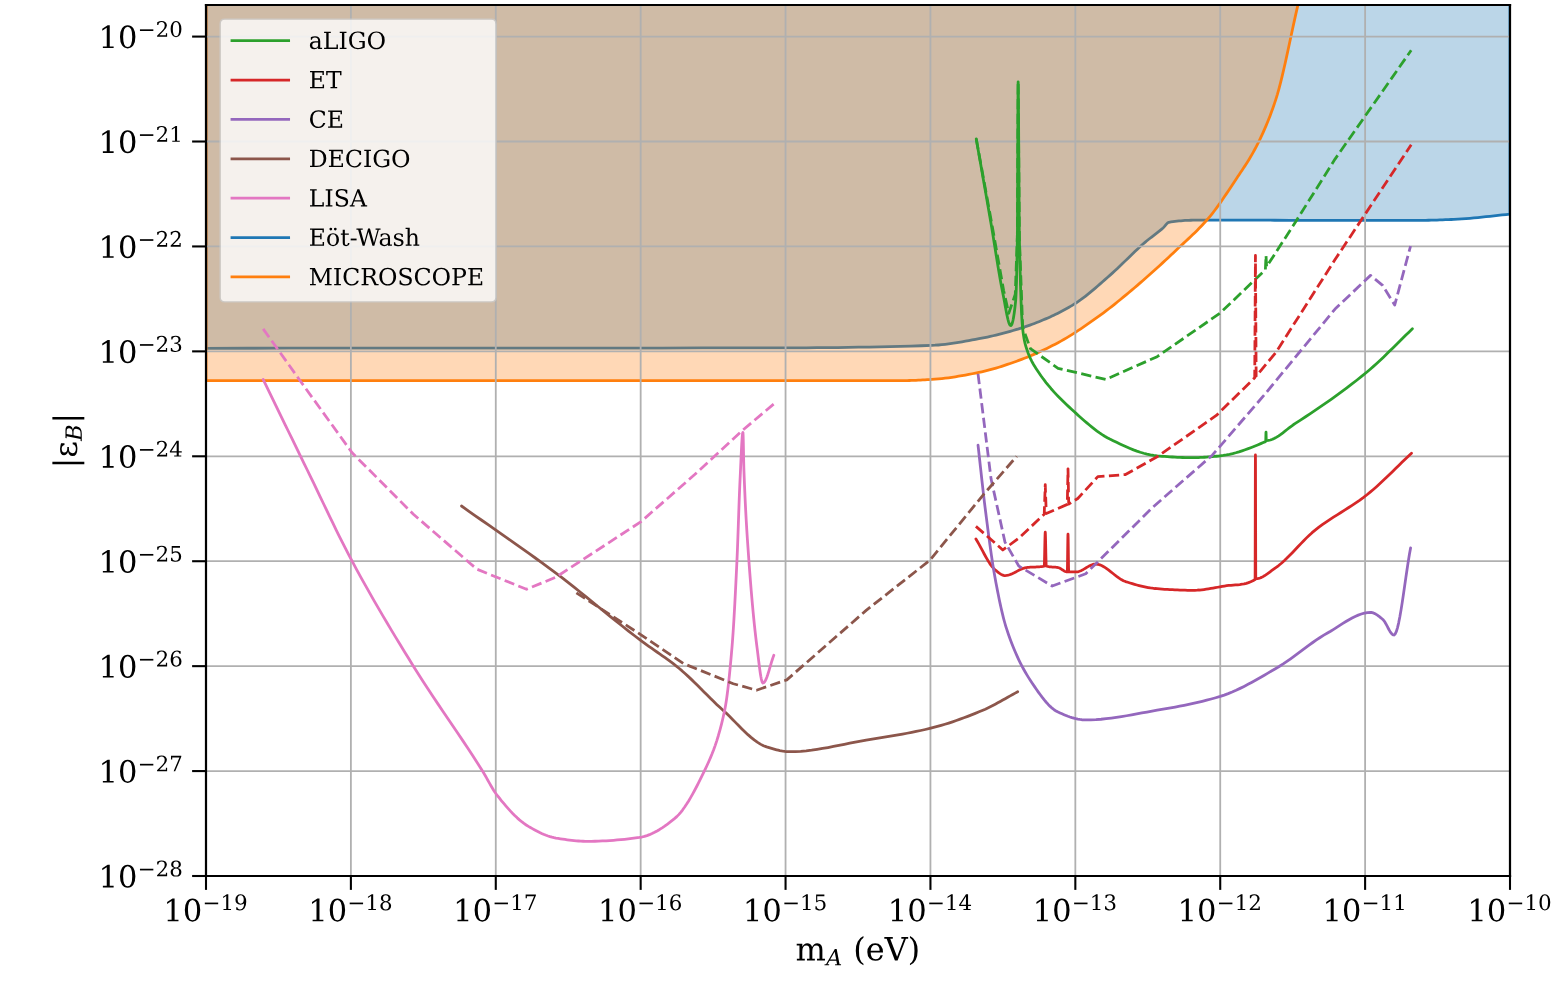 This screenshot has width=1557, height=990. What do you see at coordinates (141, 244) in the screenshot?
I see `y-tick-label: 10$^{−22}$` at bounding box center [141, 244].